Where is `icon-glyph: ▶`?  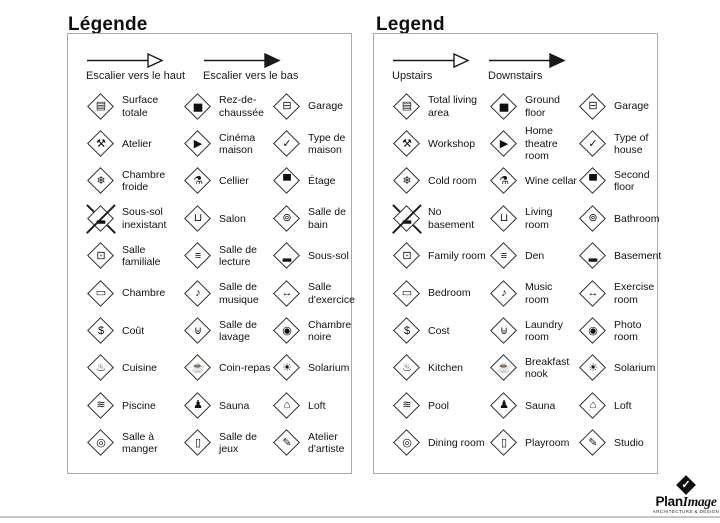
icon-glyph: ▶ is located at coordinates (198, 143).